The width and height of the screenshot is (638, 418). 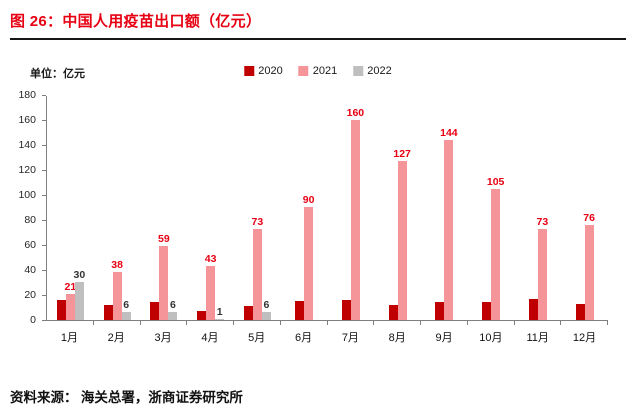 I want to click on legend-label: 2022, so click(x=379, y=71).